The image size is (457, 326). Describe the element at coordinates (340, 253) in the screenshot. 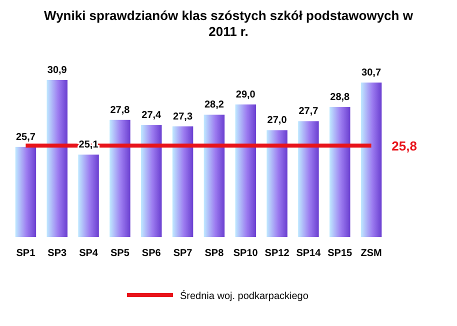

I see `x-tick-label: SP15` at that location.